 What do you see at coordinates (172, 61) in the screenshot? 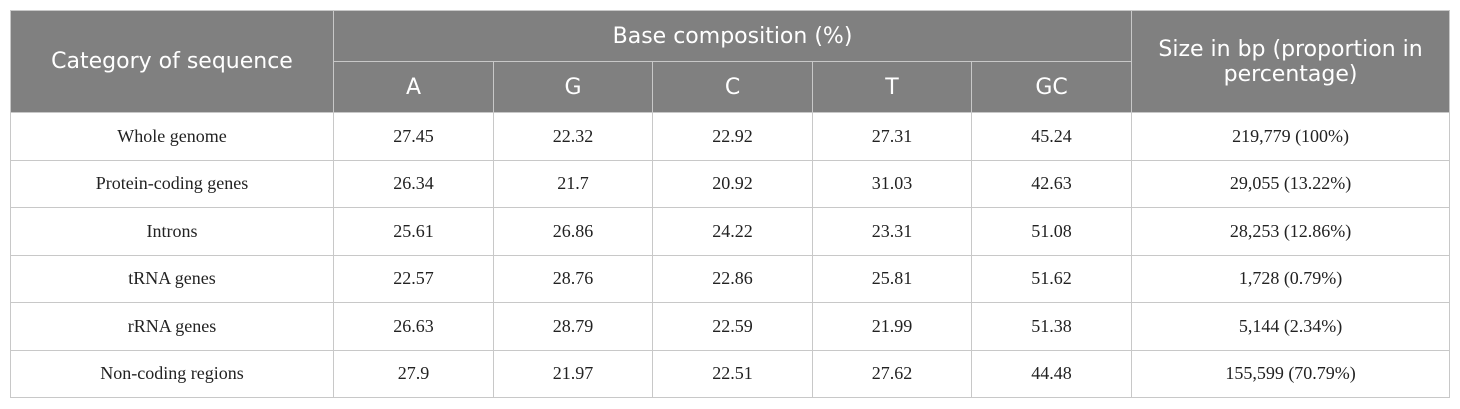
I see `header-cell: Category of sequence` at bounding box center [172, 61].